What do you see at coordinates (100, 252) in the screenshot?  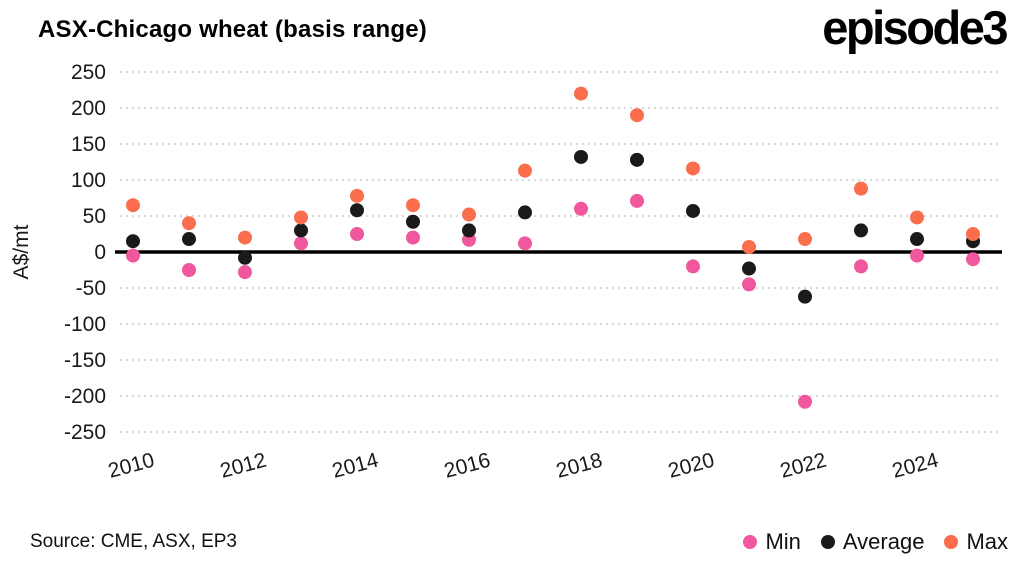 I see `y-tick-label: 0` at bounding box center [100, 252].